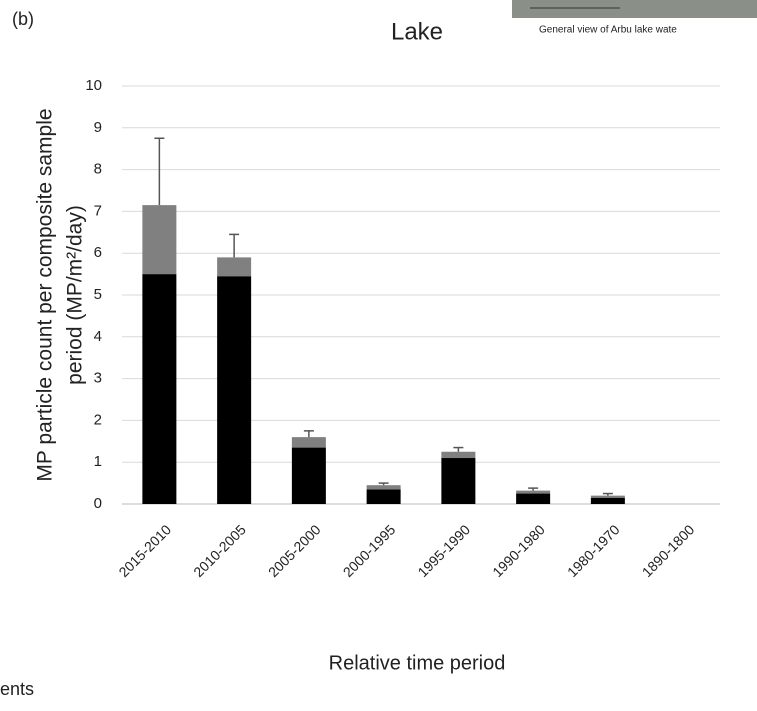  I want to click on x-tick: 2015-2010, so click(144, 550).